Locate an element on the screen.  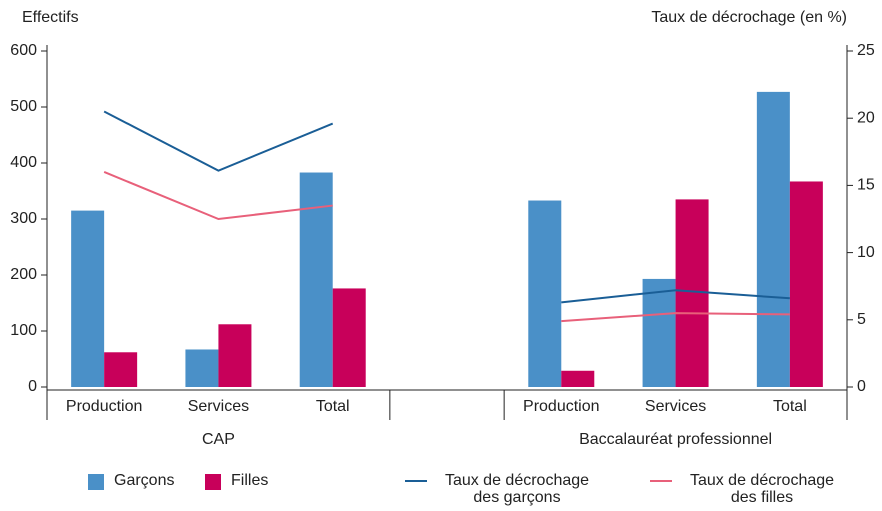
legend-item: Taux de décrochage des garçons is located at coordinates (501, 489).